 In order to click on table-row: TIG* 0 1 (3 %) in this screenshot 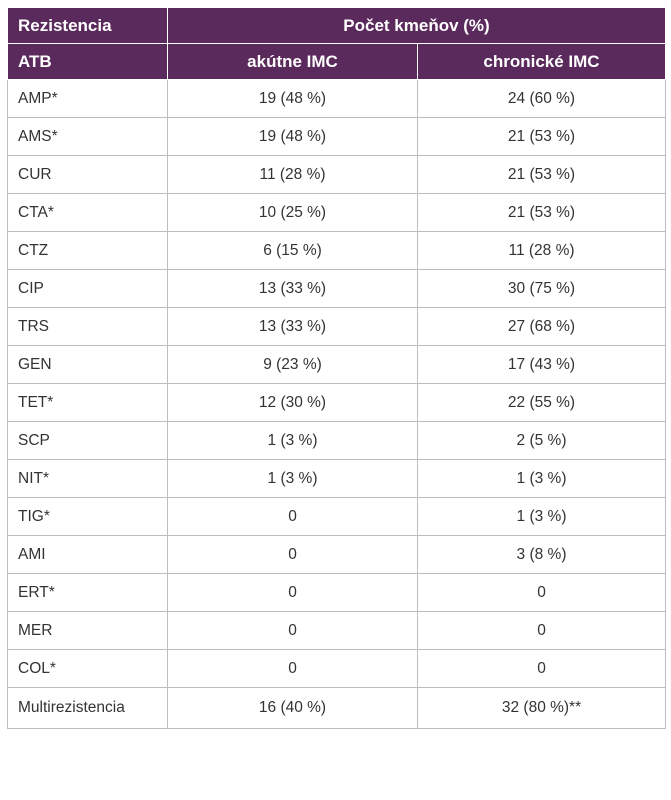, I will do `click(336, 516)`.